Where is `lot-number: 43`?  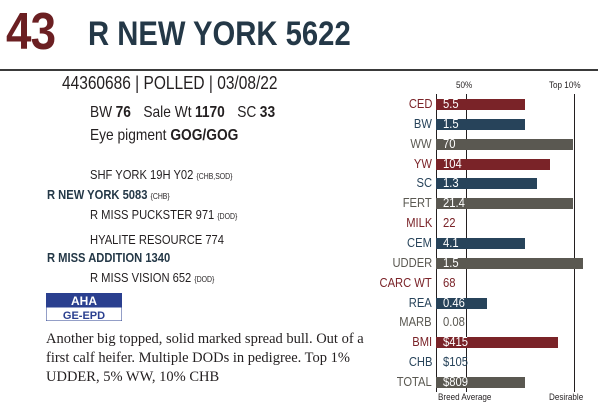 lot-number: 43 is located at coordinates (31, 32).